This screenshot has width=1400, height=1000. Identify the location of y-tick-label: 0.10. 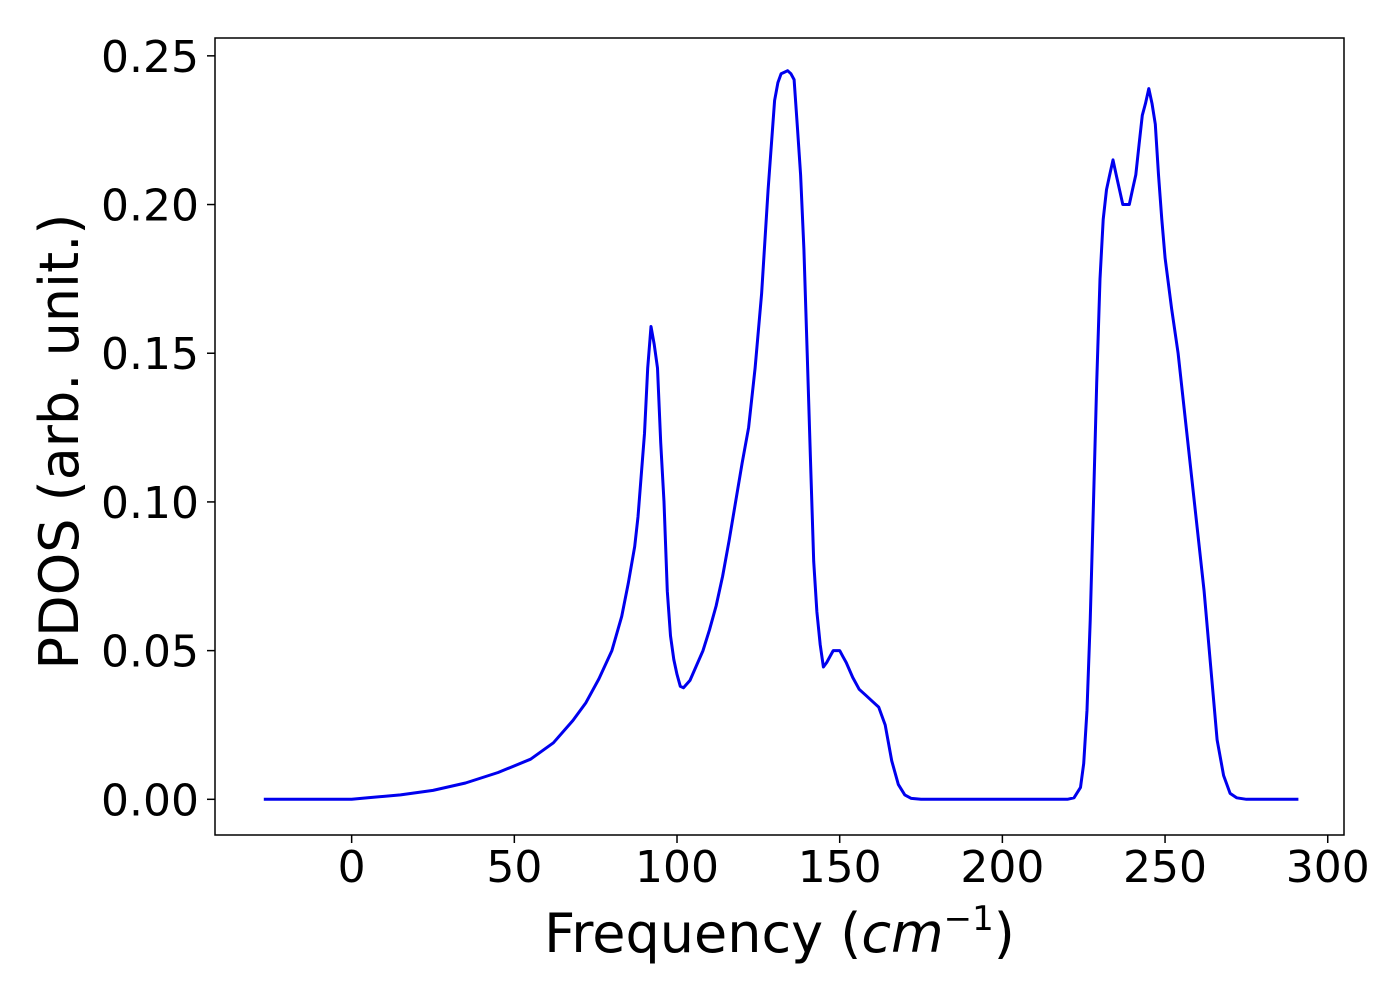
(150, 503).